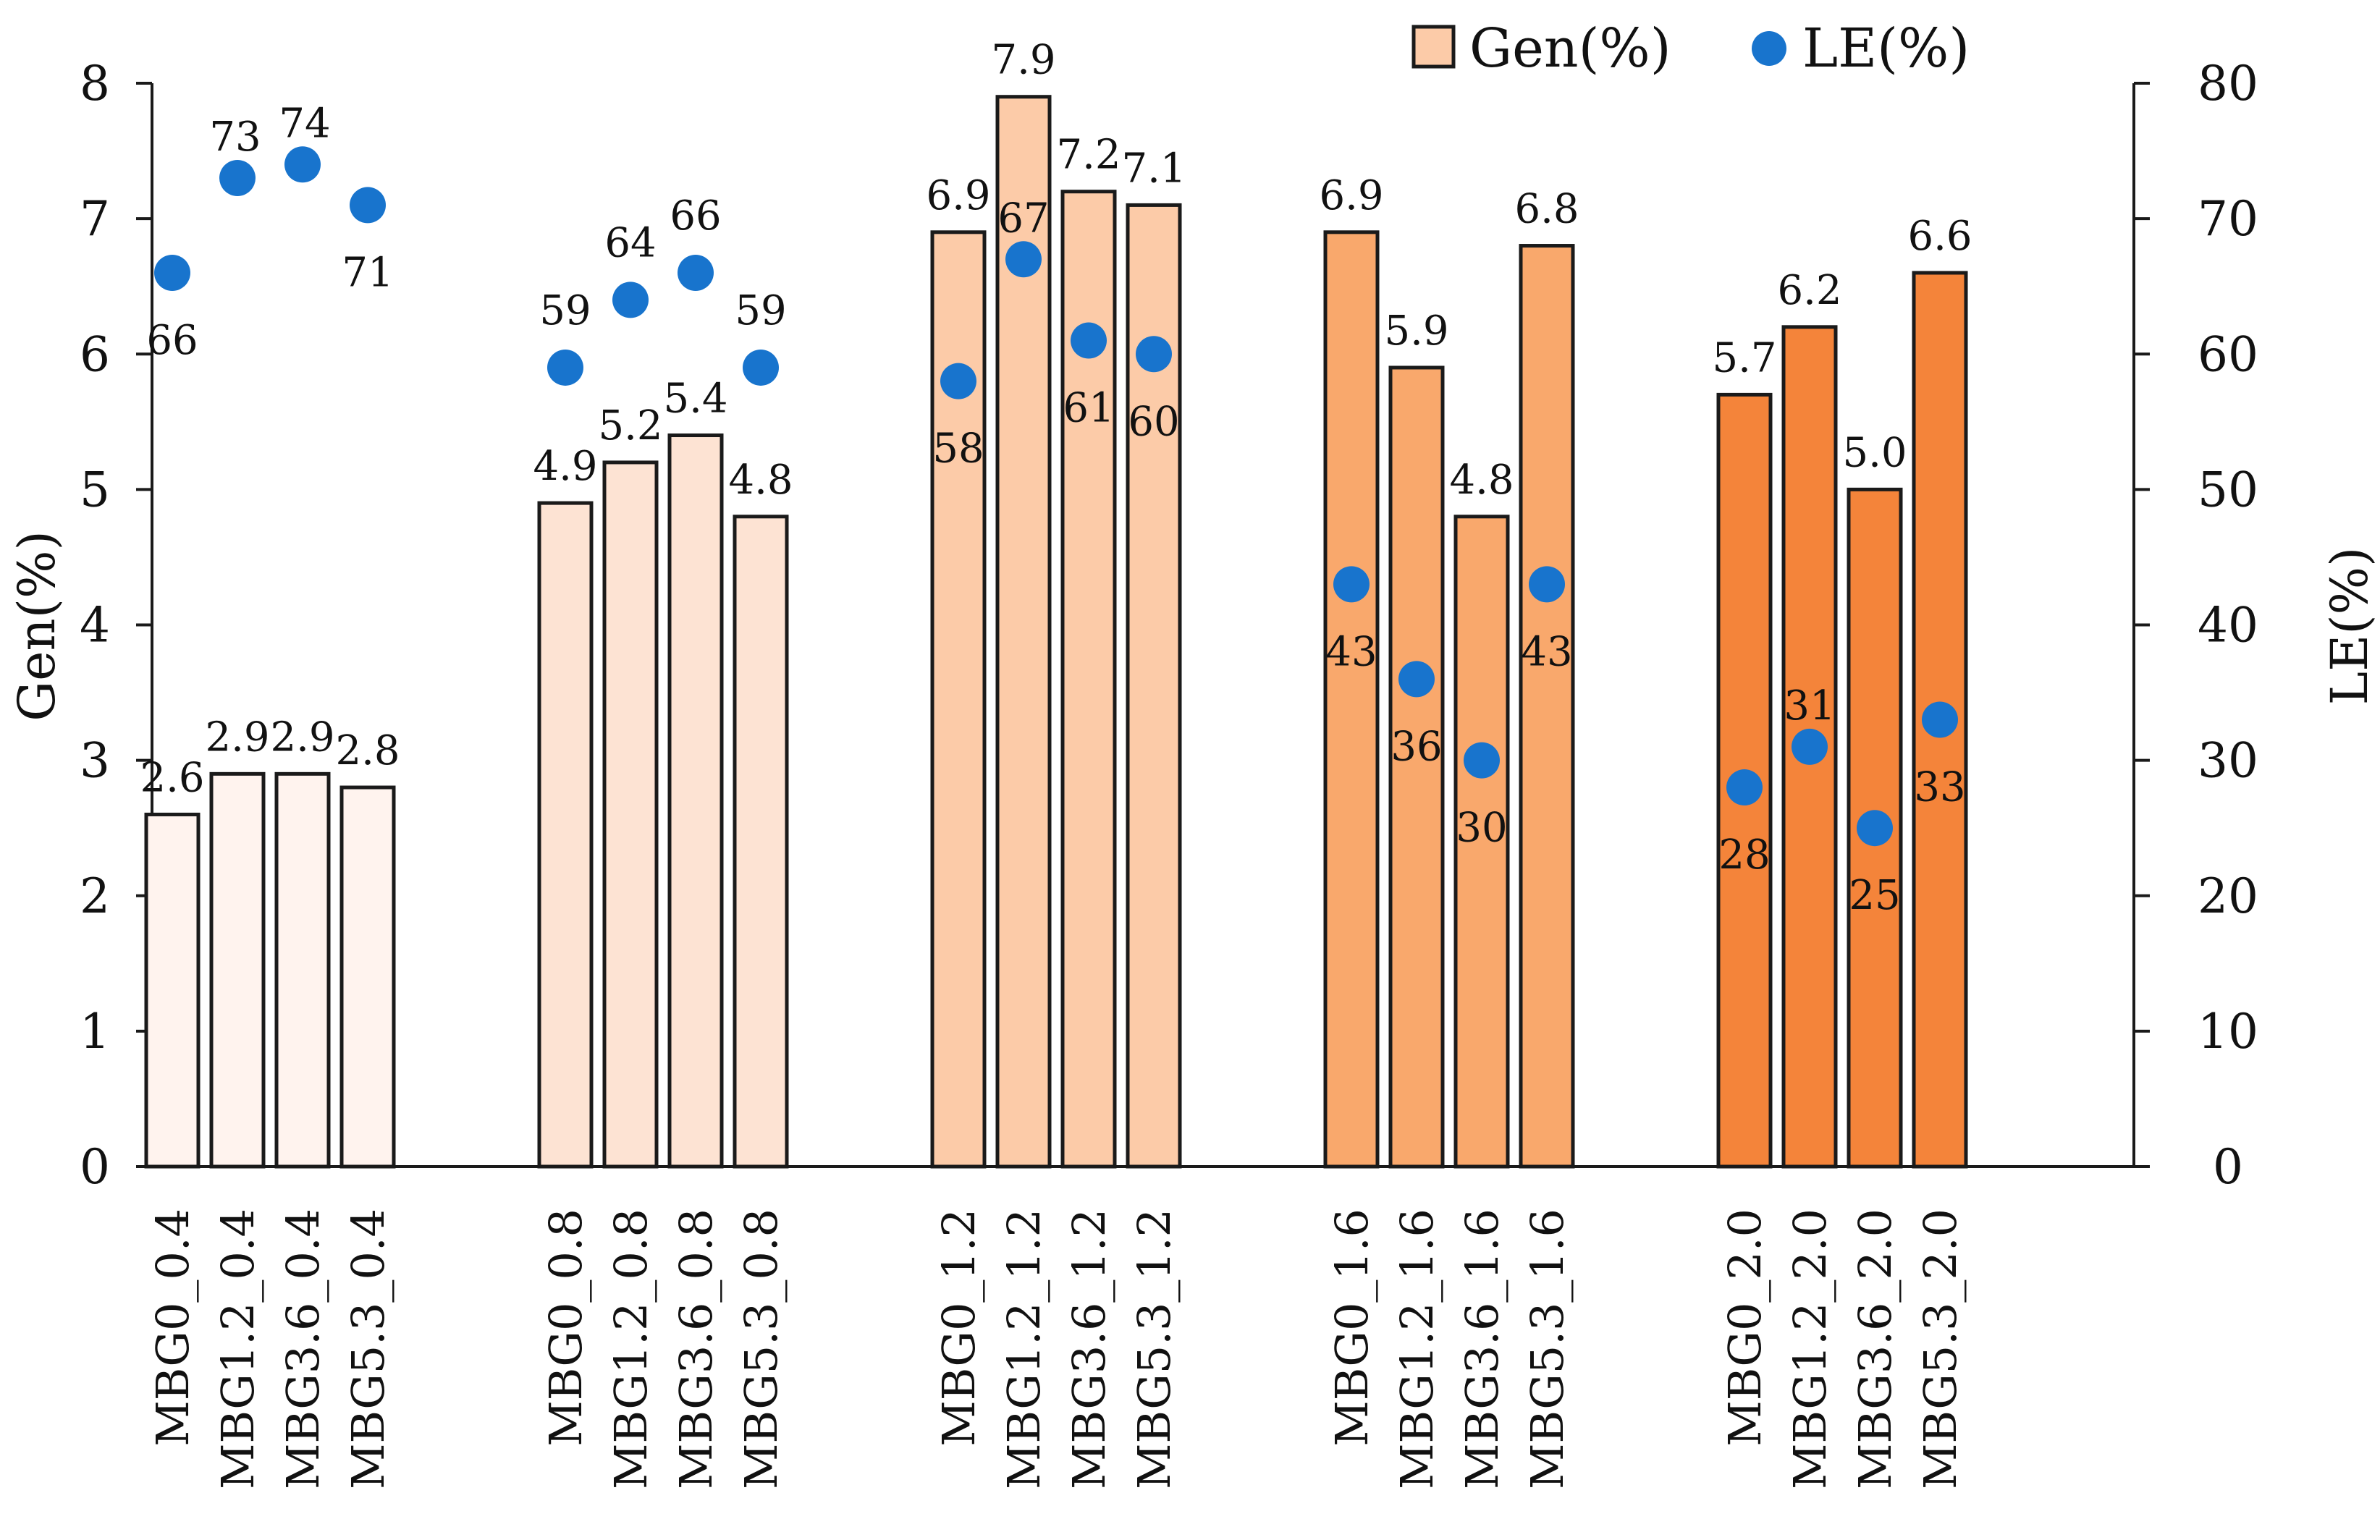 The image size is (2380, 1540). What do you see at coordinates (237, 1349) in the screenshot?
I see `category-label: MBG1.2_0.4` at bounding box center [237, 1349].